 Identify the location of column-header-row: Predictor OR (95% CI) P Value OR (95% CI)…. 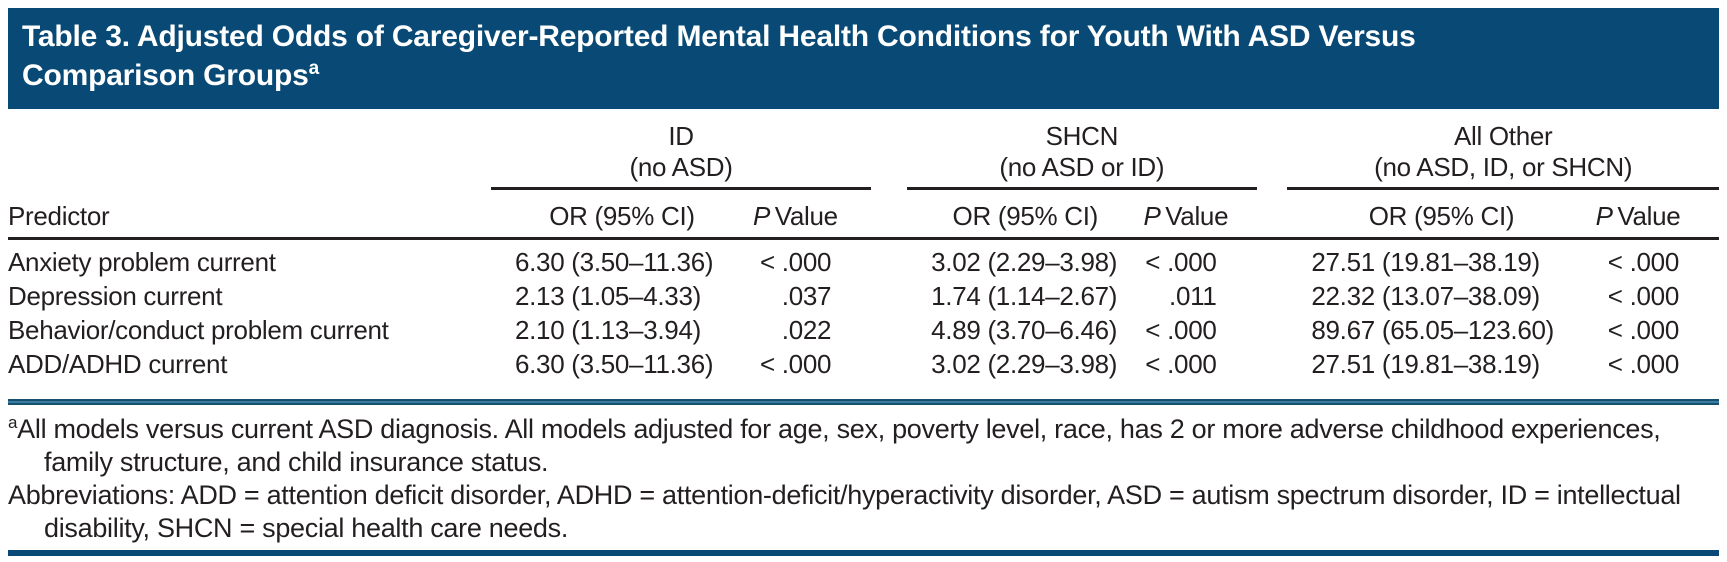
(863, 214).